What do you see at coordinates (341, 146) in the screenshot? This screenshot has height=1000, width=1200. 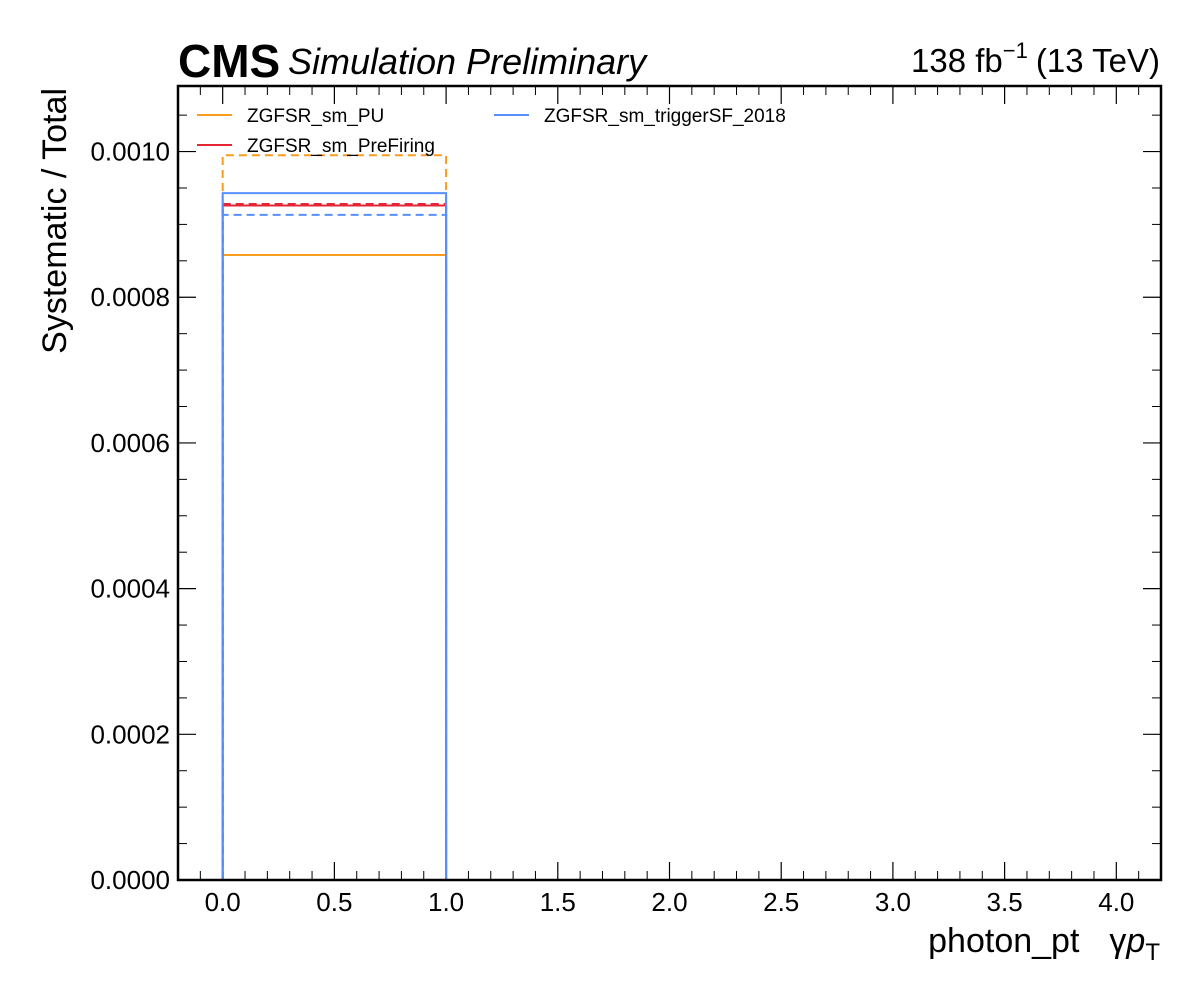 I see `legend-entry: ZGFSR_sm_PreFiring` at bounding box center [341, 146].